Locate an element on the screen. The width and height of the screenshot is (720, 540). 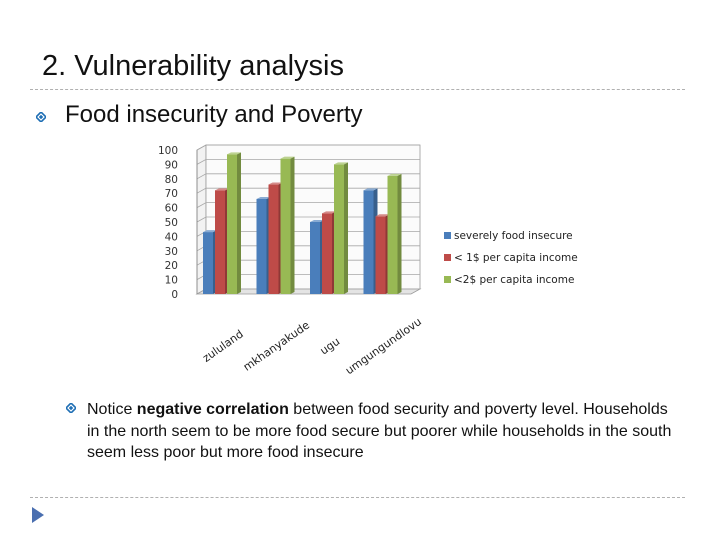
x-category-label: ugu is located at coordinates (330, 346).